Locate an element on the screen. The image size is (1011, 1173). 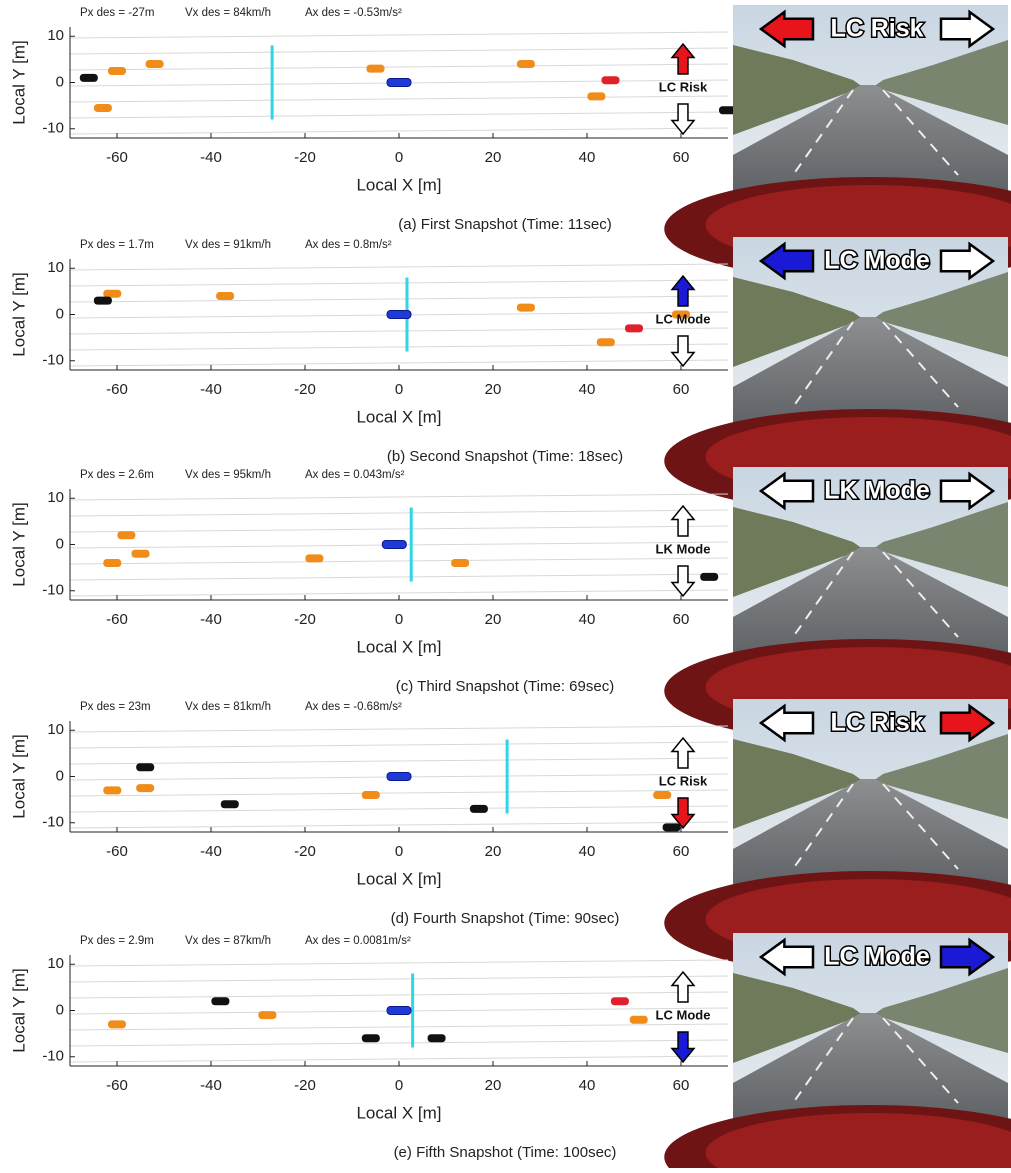
annotation: Vx des = 91km/h is located at coordinates (228, 245).